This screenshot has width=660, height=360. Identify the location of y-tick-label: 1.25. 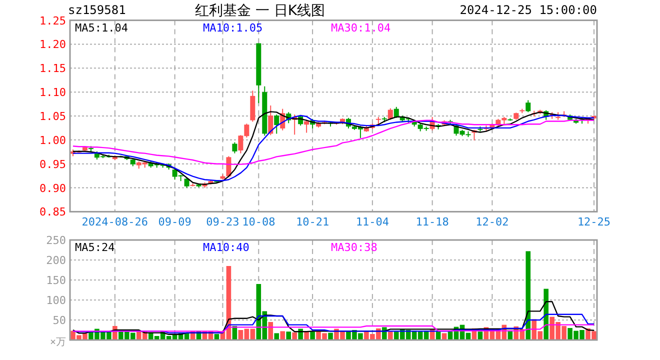
(53, 21).